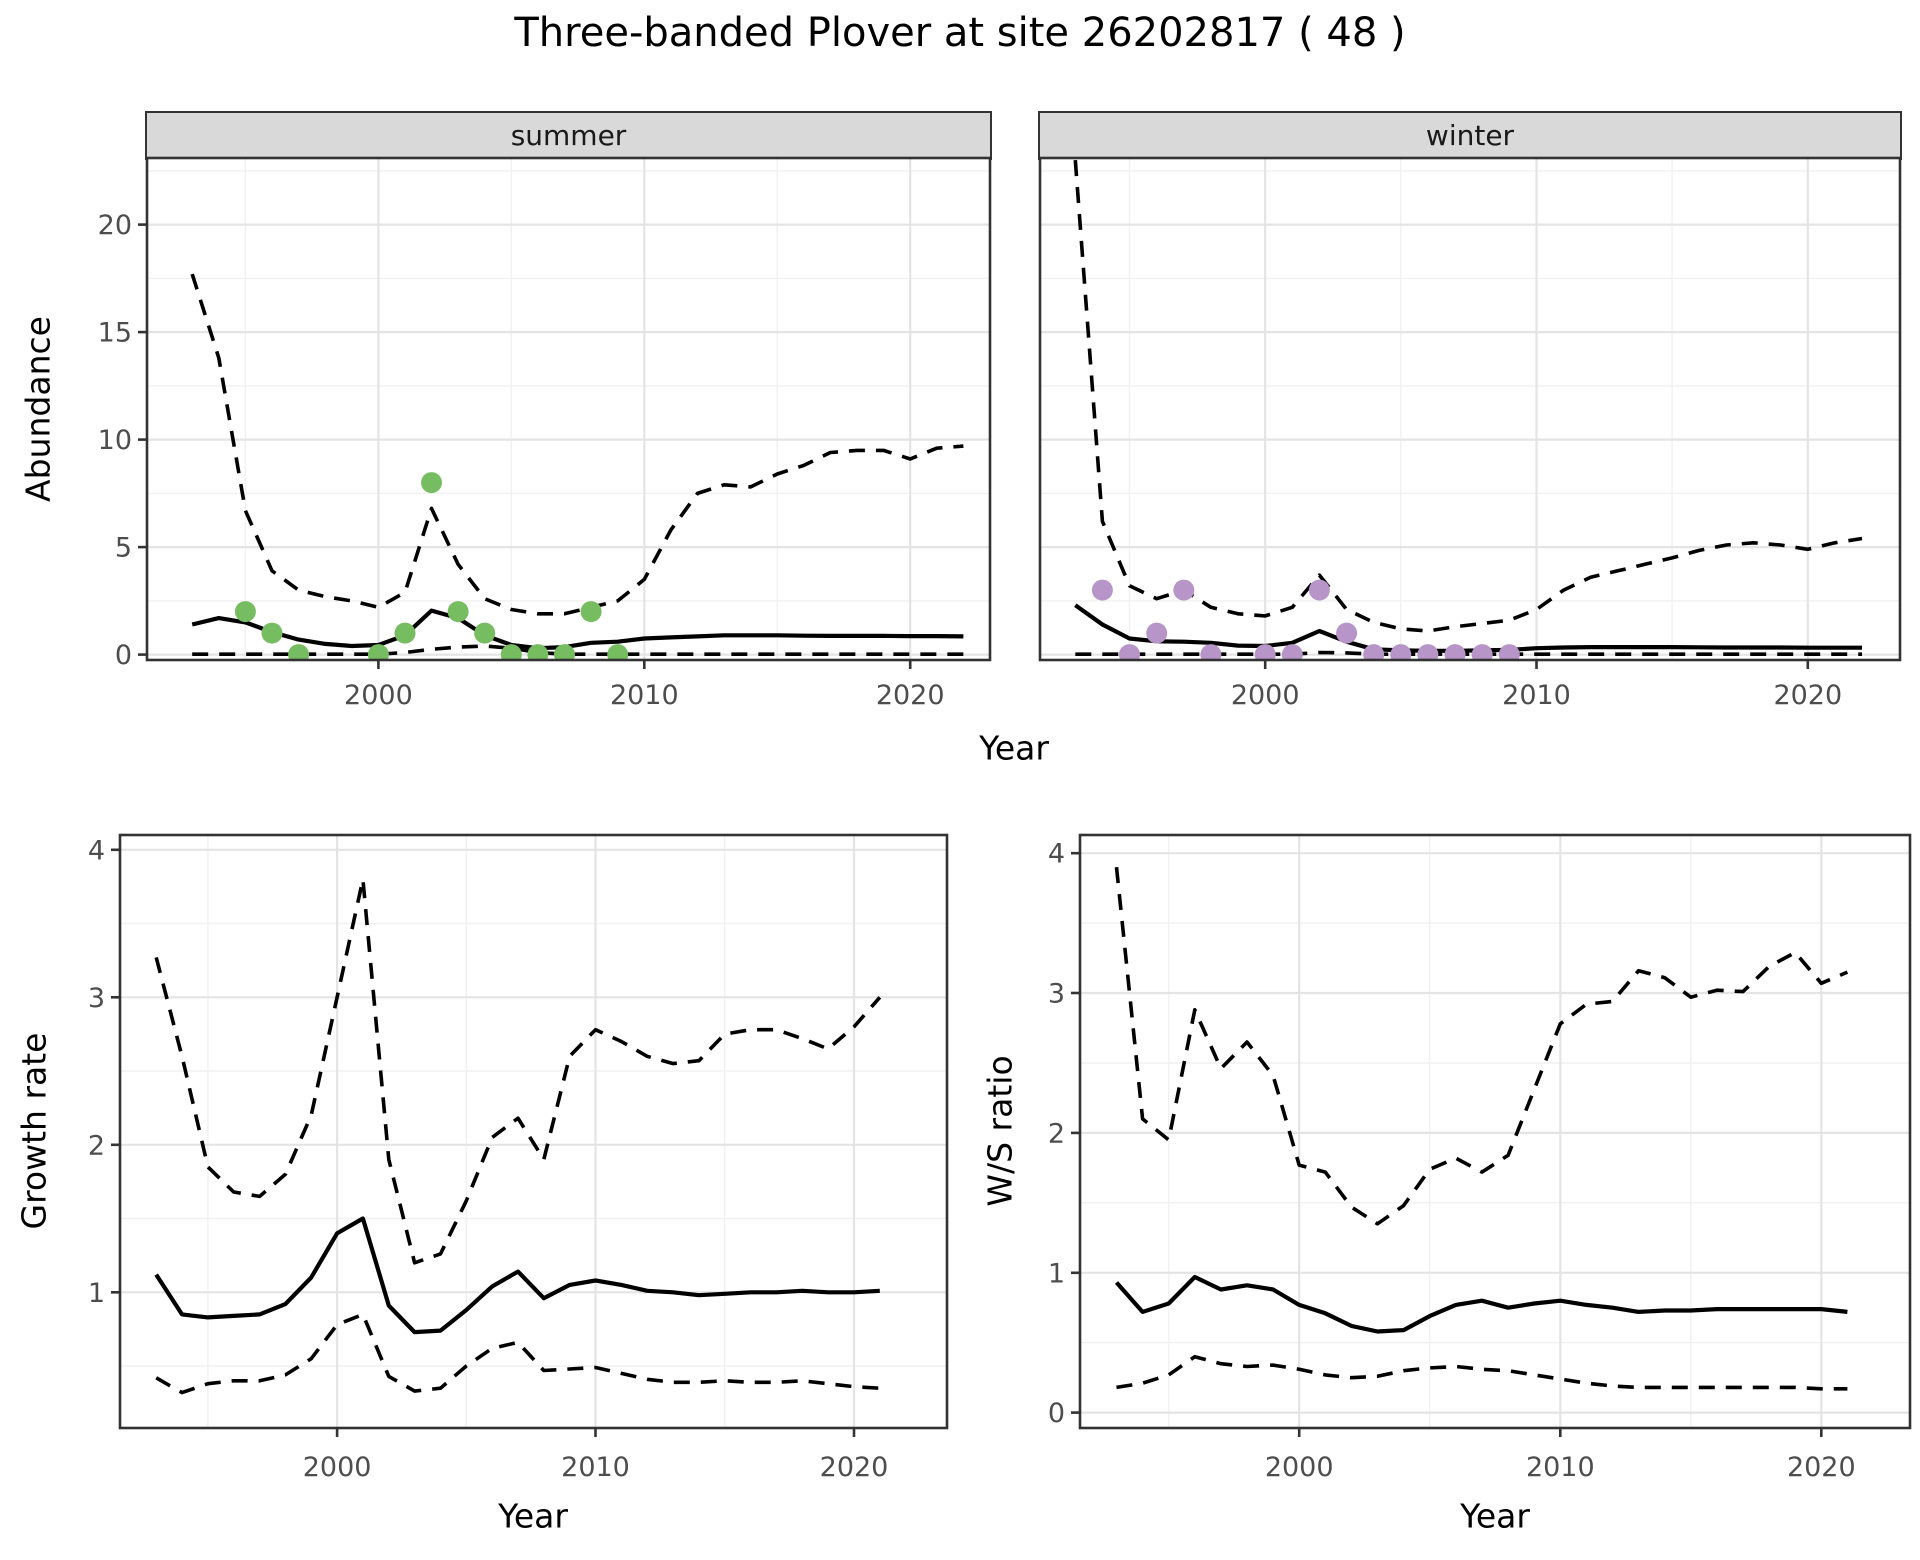 The image size is (1920, 1560). What do you see at coordinates (115, 440) in the screenshot?
I see `y-tick-label: 10` at bounding box center [115, 440].